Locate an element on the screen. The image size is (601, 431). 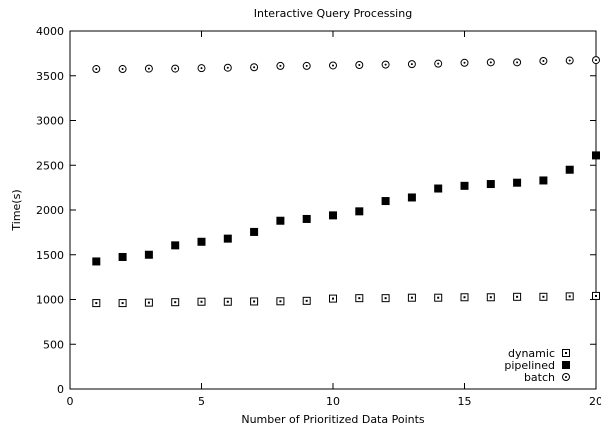
x-tick-label: 20 is located at coordinates (595, 401).